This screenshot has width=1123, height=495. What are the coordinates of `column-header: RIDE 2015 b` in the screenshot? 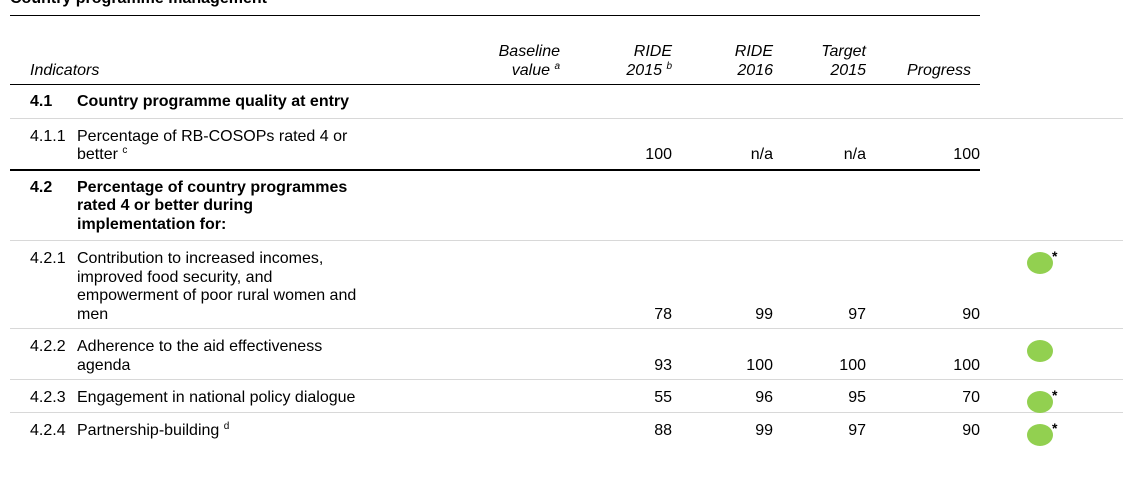 It's located at (616, 50).